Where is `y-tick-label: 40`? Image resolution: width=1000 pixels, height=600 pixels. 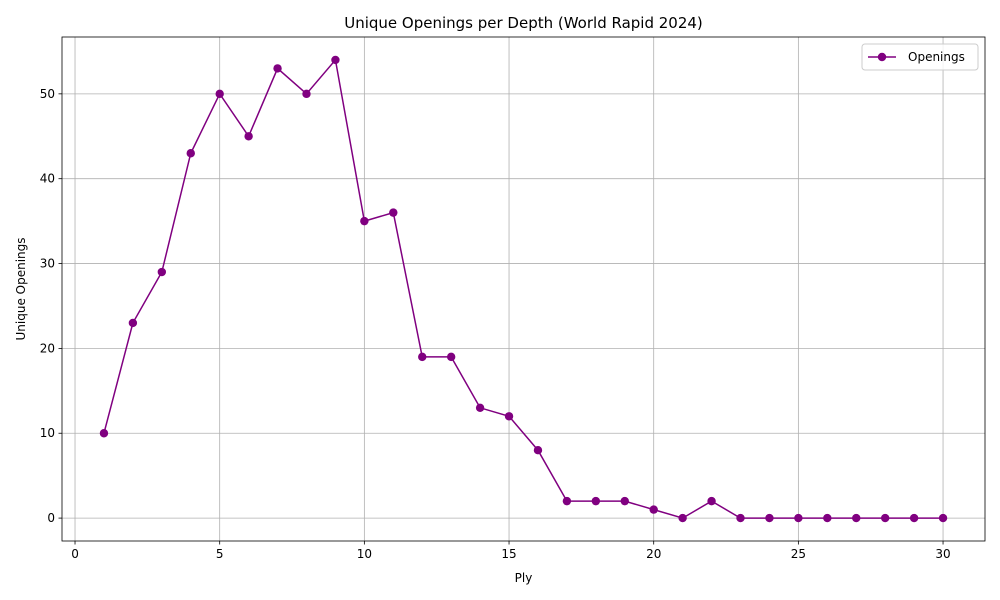
y-tick-label: 40 is located at coordinates (47, 179).